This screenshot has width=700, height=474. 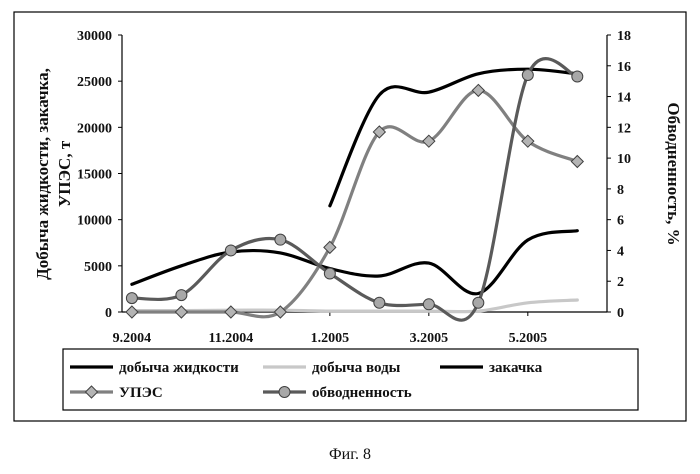 What do you see at coordinates (673, 173) in the screenshot?
I see `right-axis-title: Обводненность, %` at bounding box center [673, 173].